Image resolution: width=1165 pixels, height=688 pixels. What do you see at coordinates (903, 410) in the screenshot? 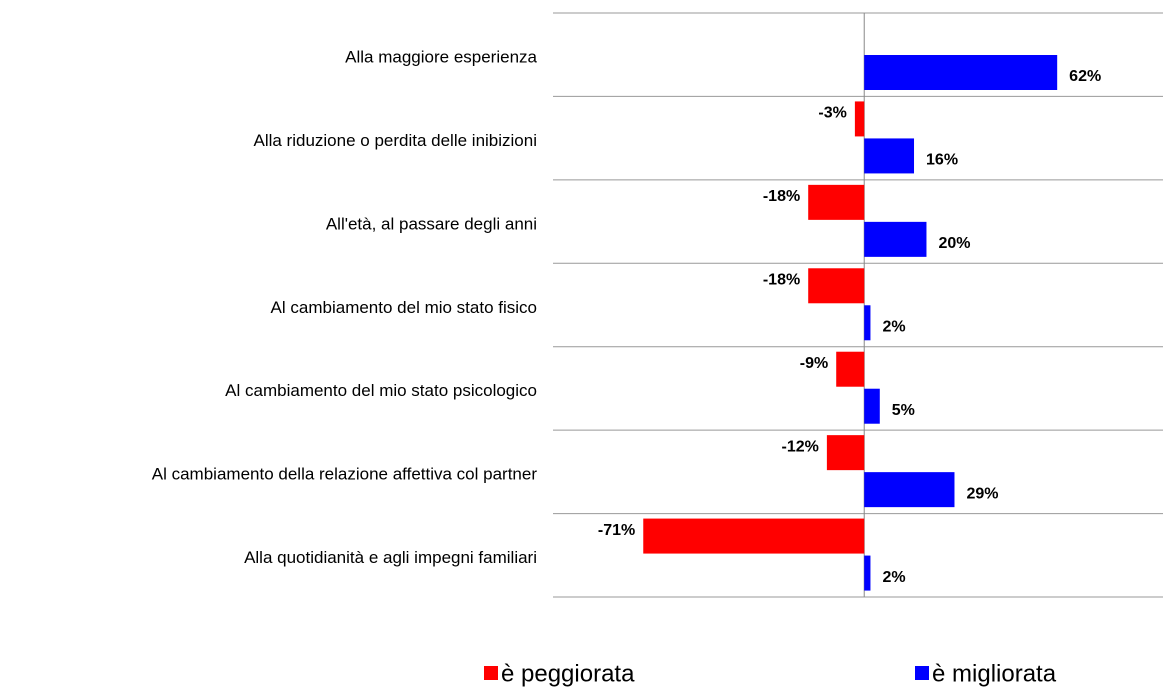
I see `data-label: 5%` at bounding box center [903, 410].